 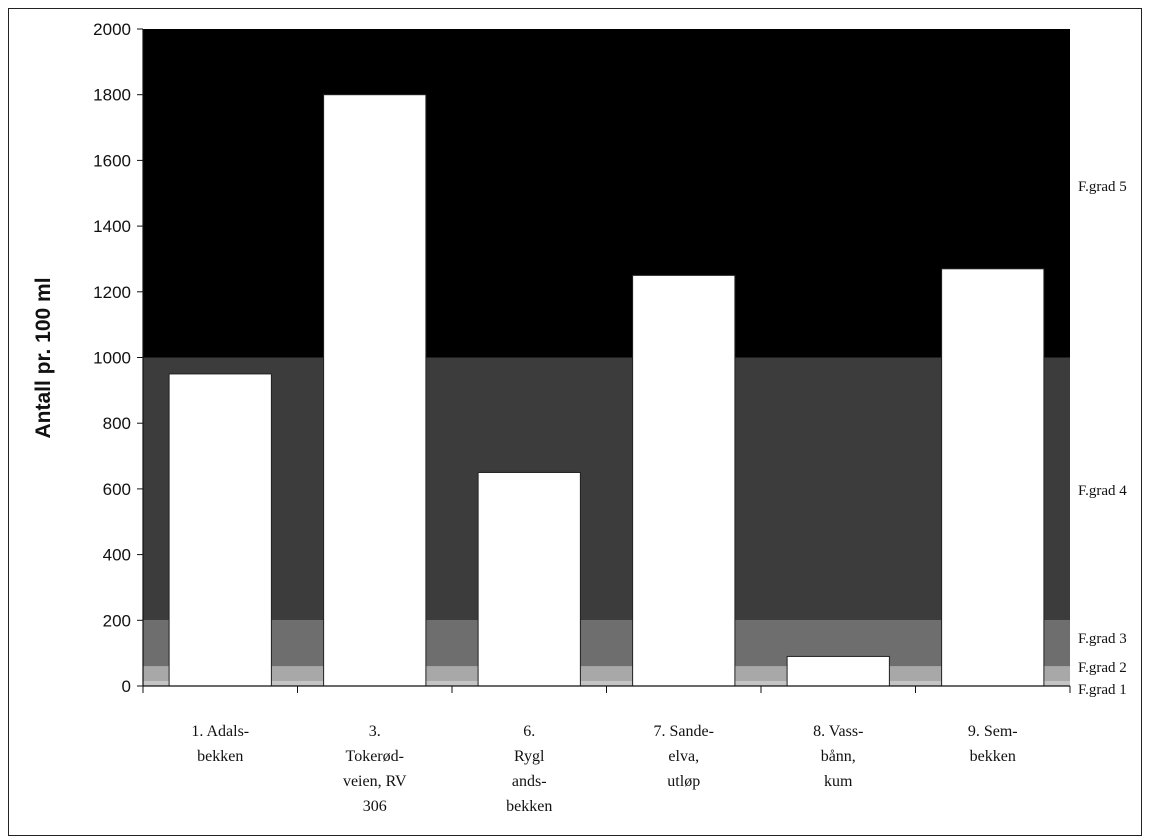 What do you see at coordinates (375, 731) in the screenshot?
I see `category-label-line: 3.` at bounding box center [375, 731].